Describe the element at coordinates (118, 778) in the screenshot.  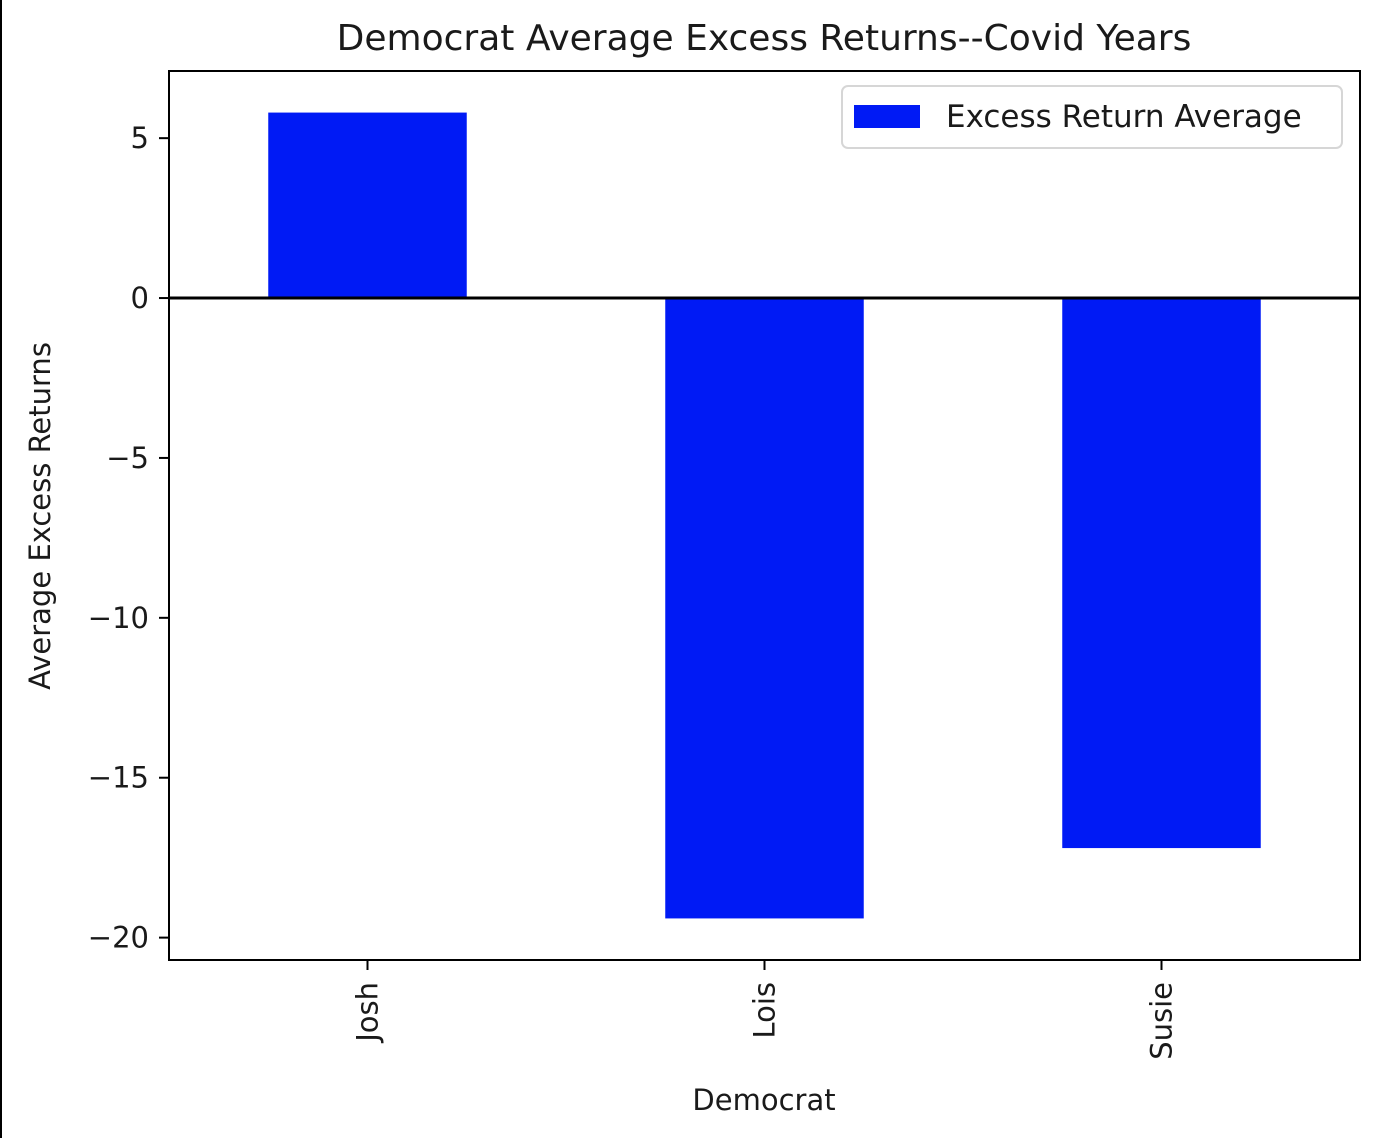
I see `y-tick-label: −15` at that location.